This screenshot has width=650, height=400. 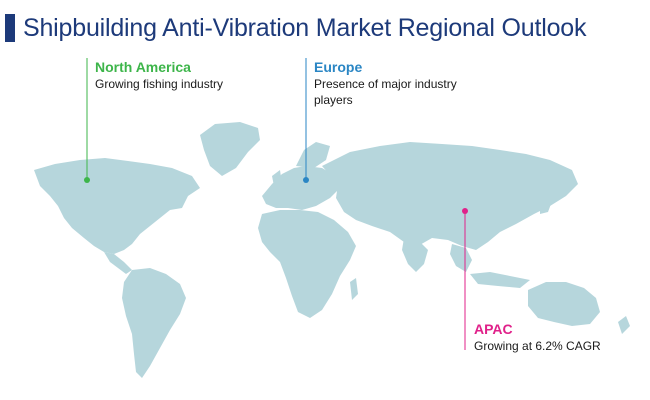 What do you see at coordinates (500, 280) in the screenshot?
I see `indonesia-shape` at bounding box center [500, 280].